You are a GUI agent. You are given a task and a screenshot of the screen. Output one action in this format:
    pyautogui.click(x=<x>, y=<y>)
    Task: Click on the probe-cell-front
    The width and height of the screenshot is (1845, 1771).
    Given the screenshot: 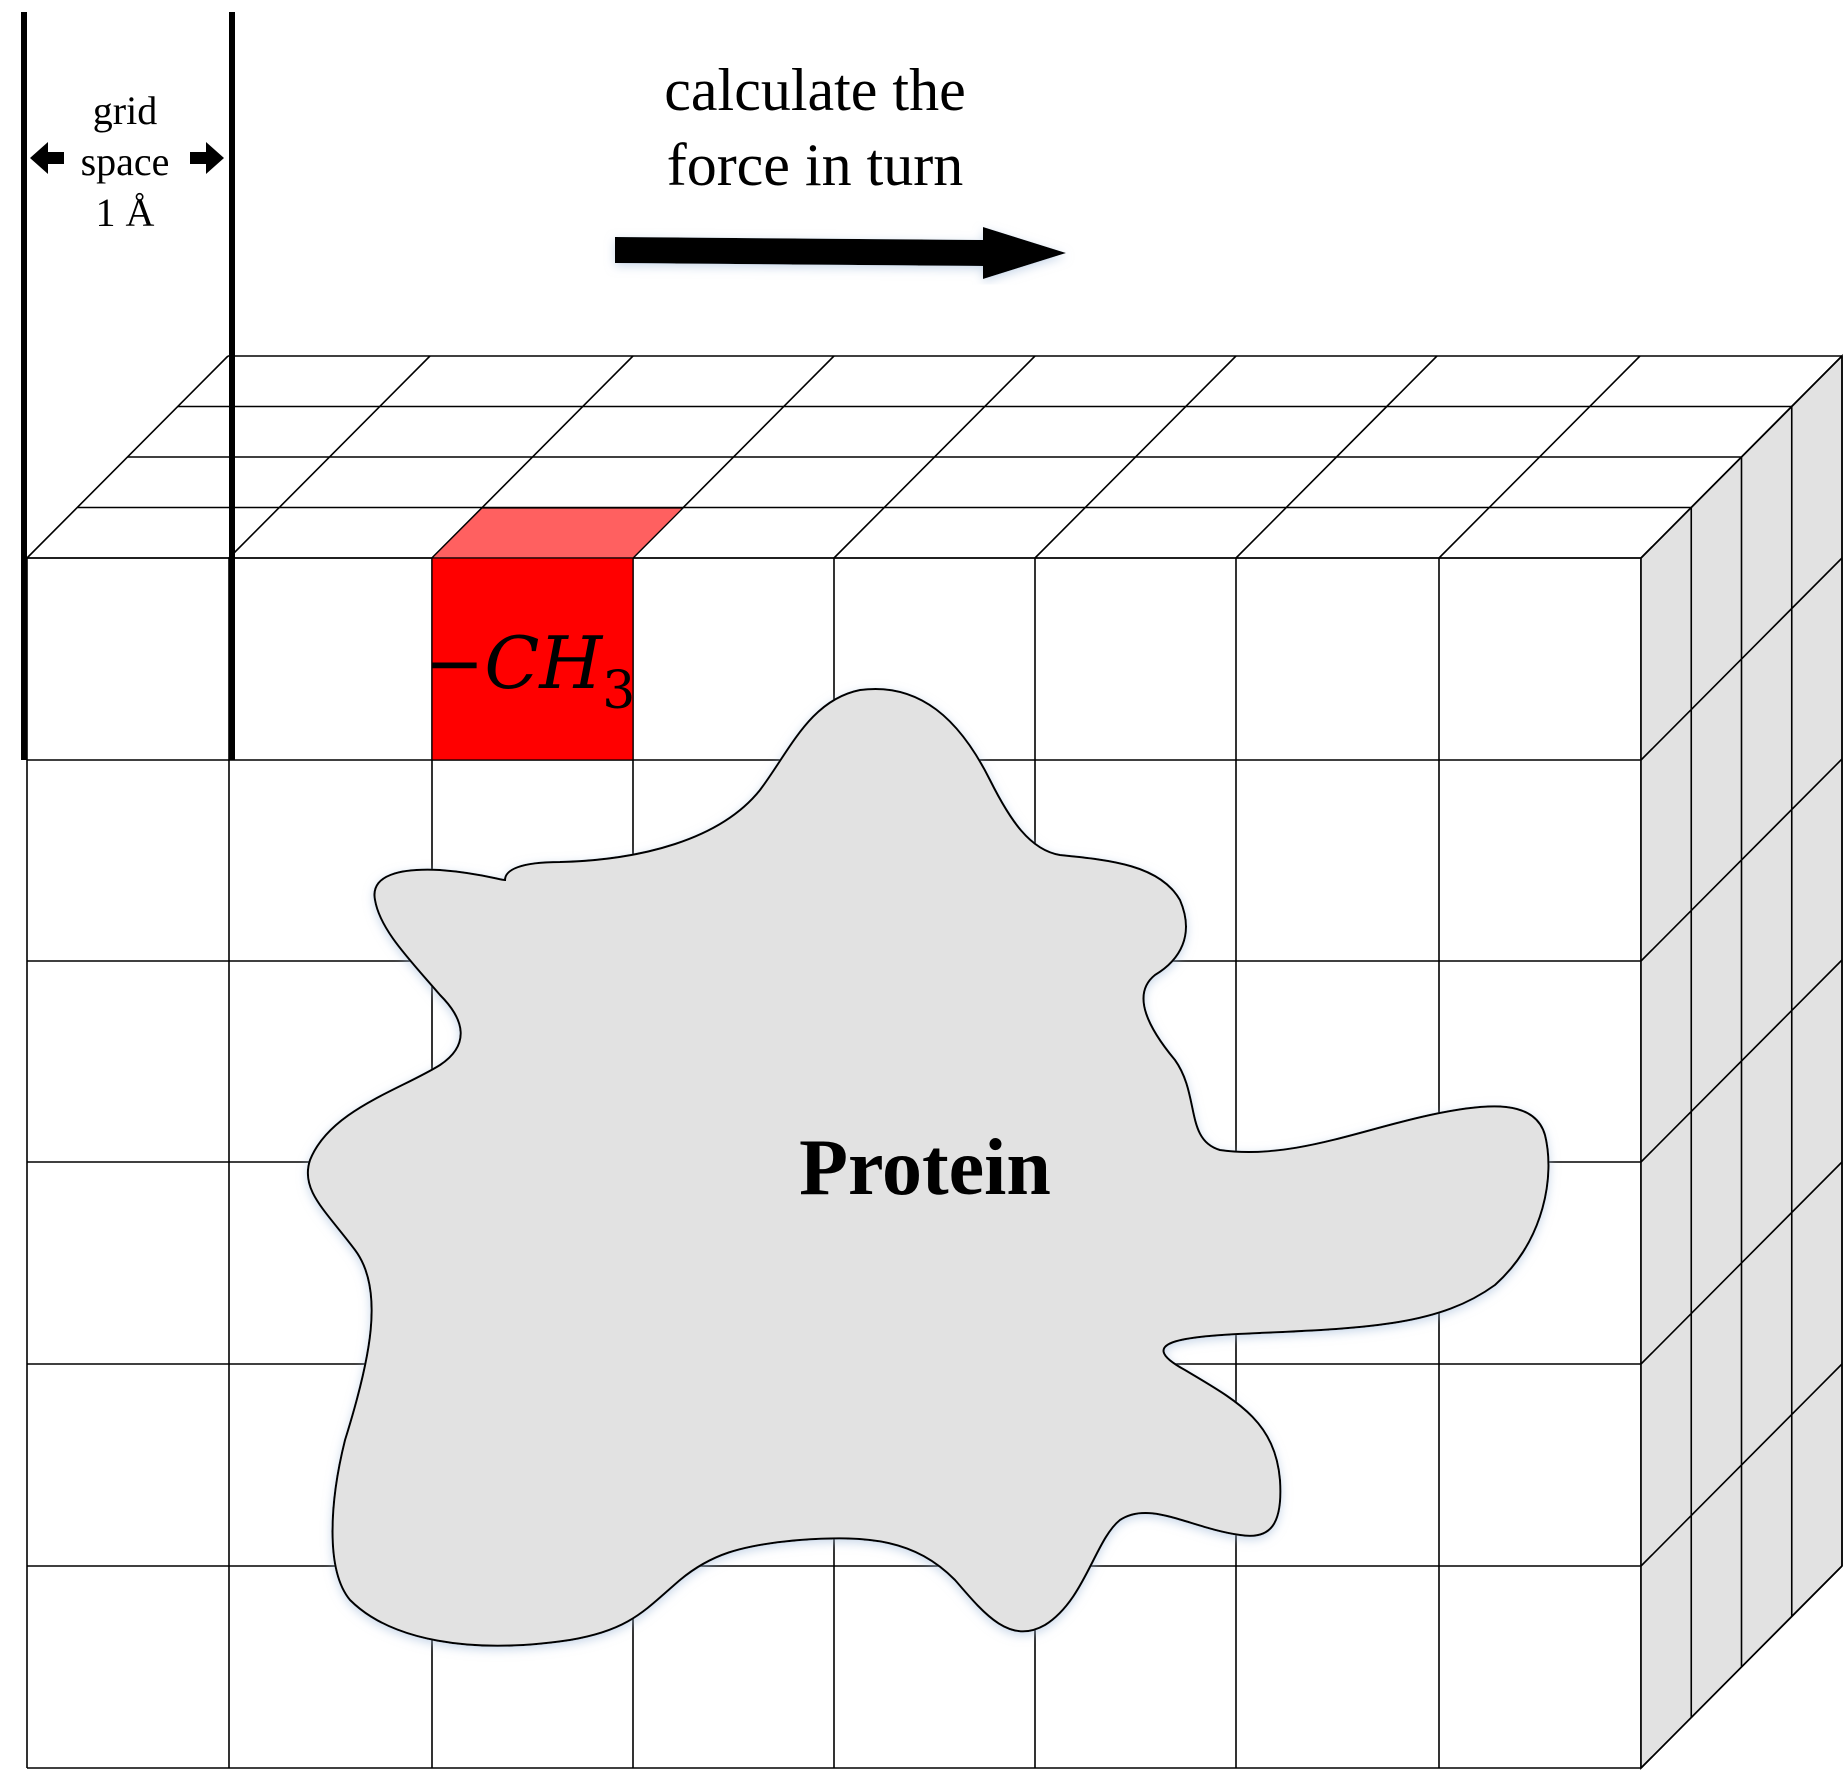 What is the action you would take?
    pyautogui.click(x=532, y=659)
    